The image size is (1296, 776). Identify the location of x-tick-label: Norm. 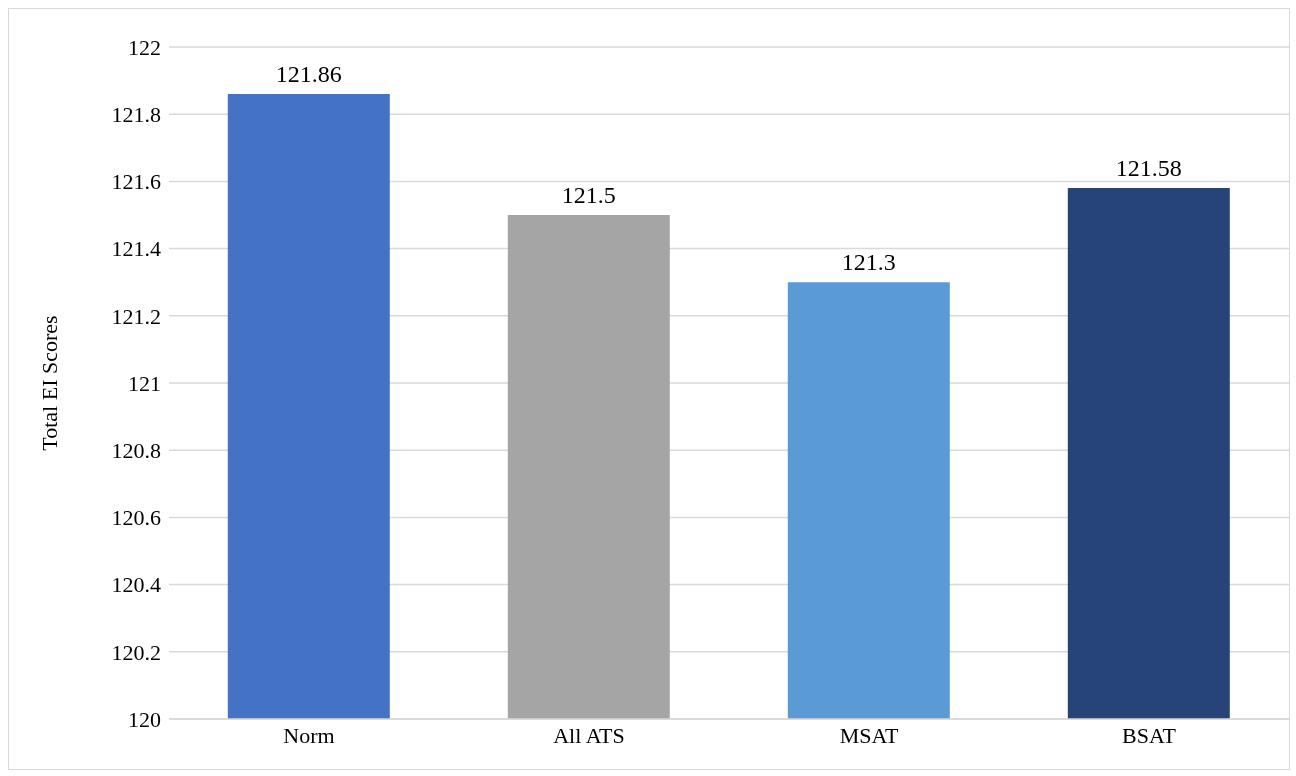
(309, 735).